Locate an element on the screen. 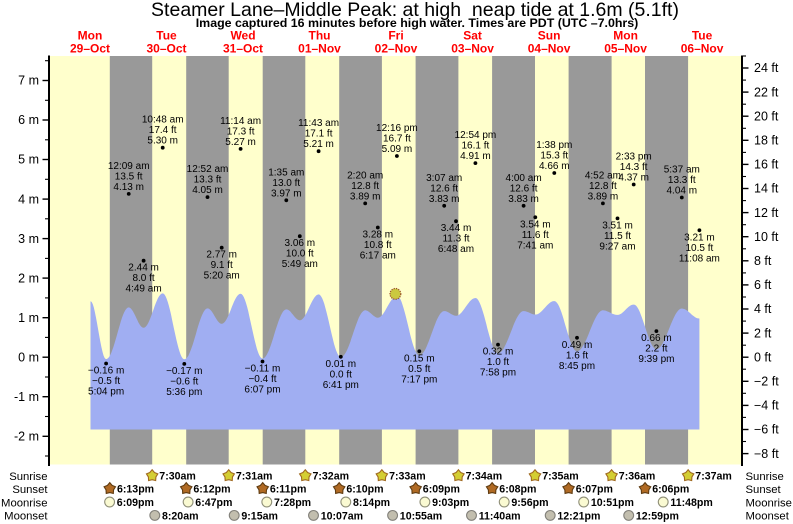 The height and width of the screenshot is (524, 793). svg-text: 7:30am is located at coordinates (177, 477).